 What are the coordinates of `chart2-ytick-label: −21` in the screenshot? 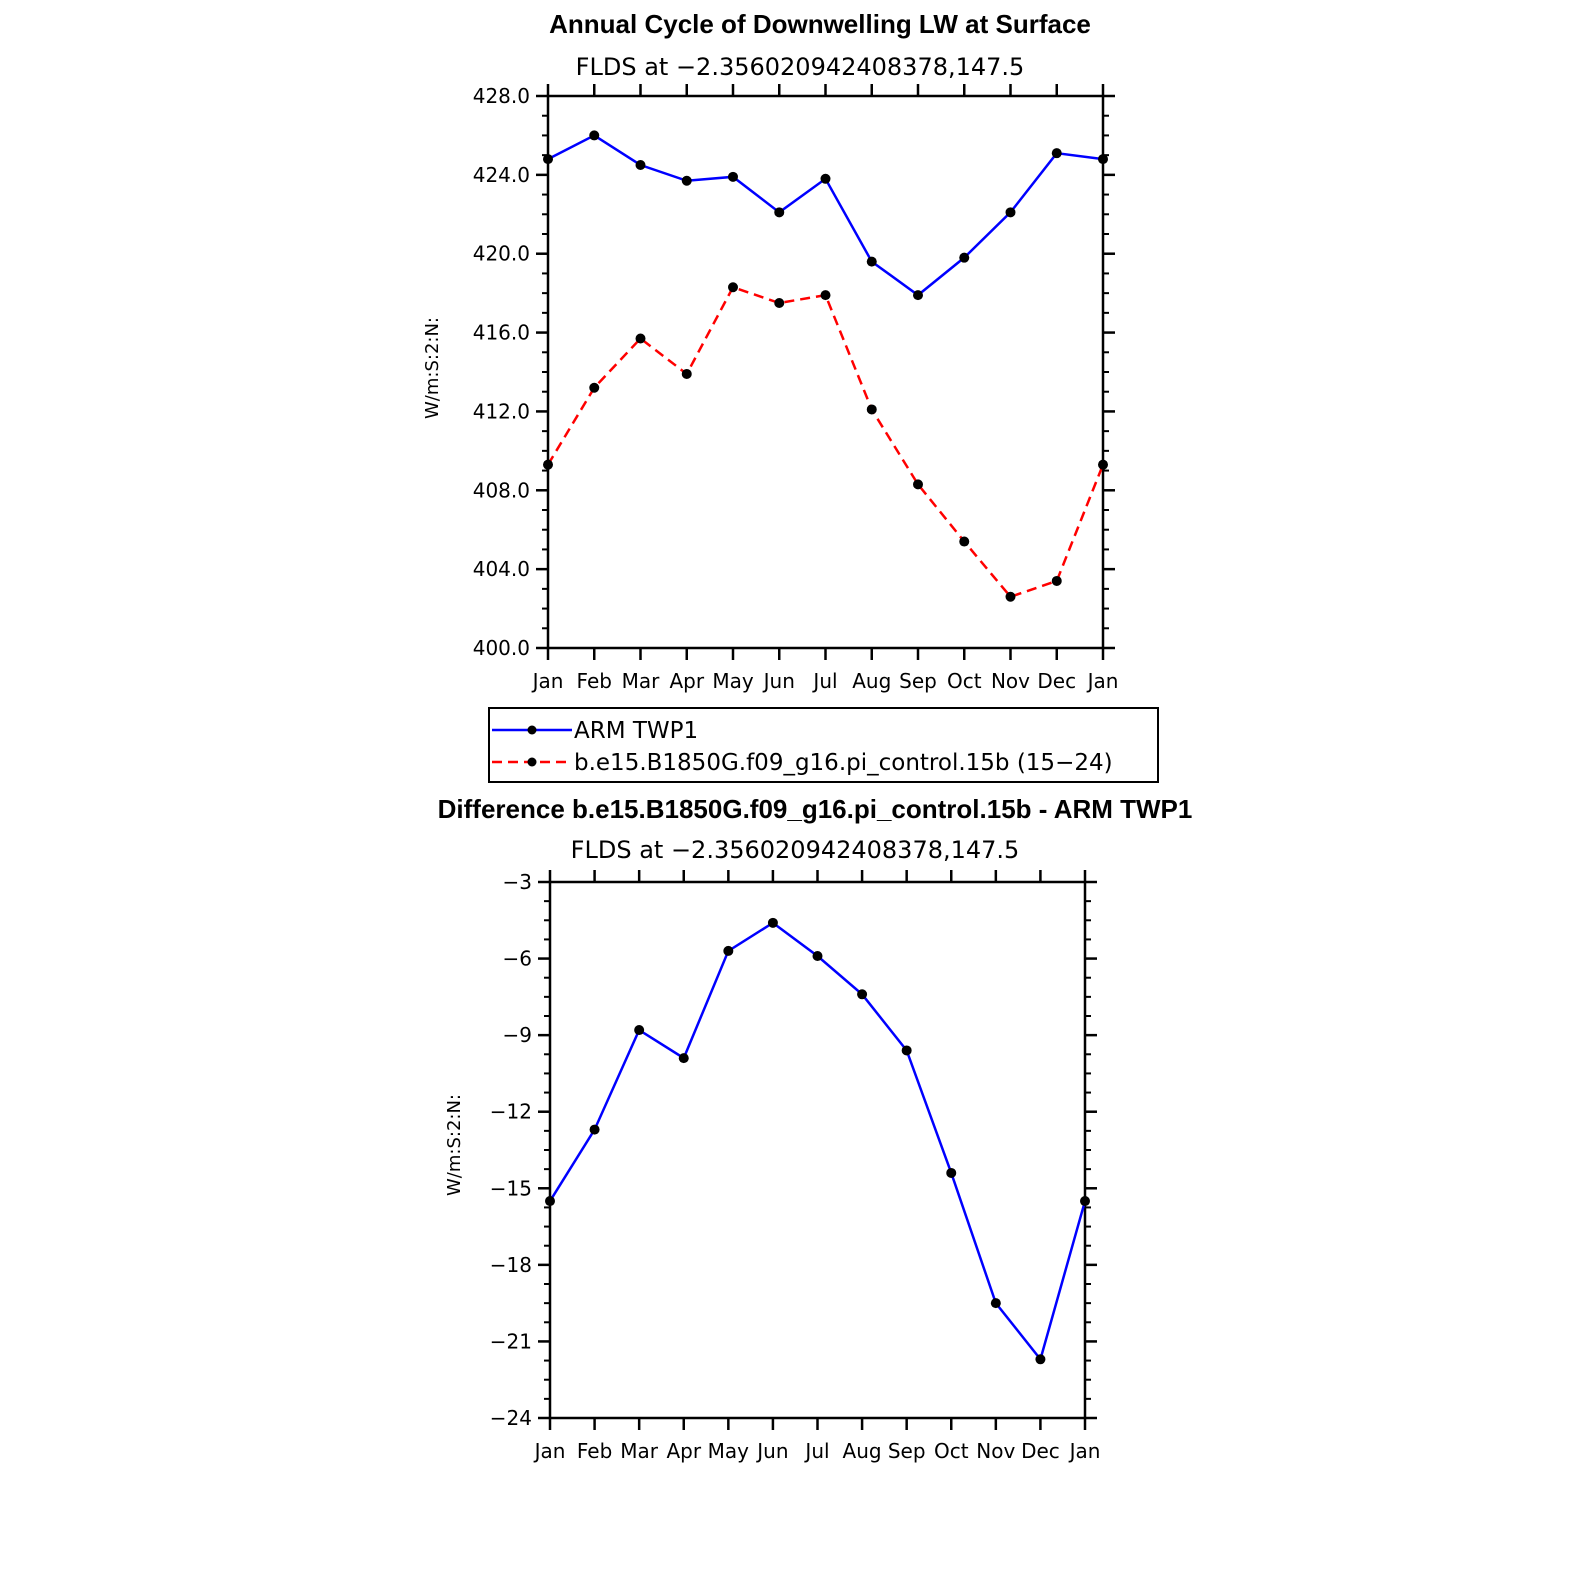 It's located at (511, 1341).